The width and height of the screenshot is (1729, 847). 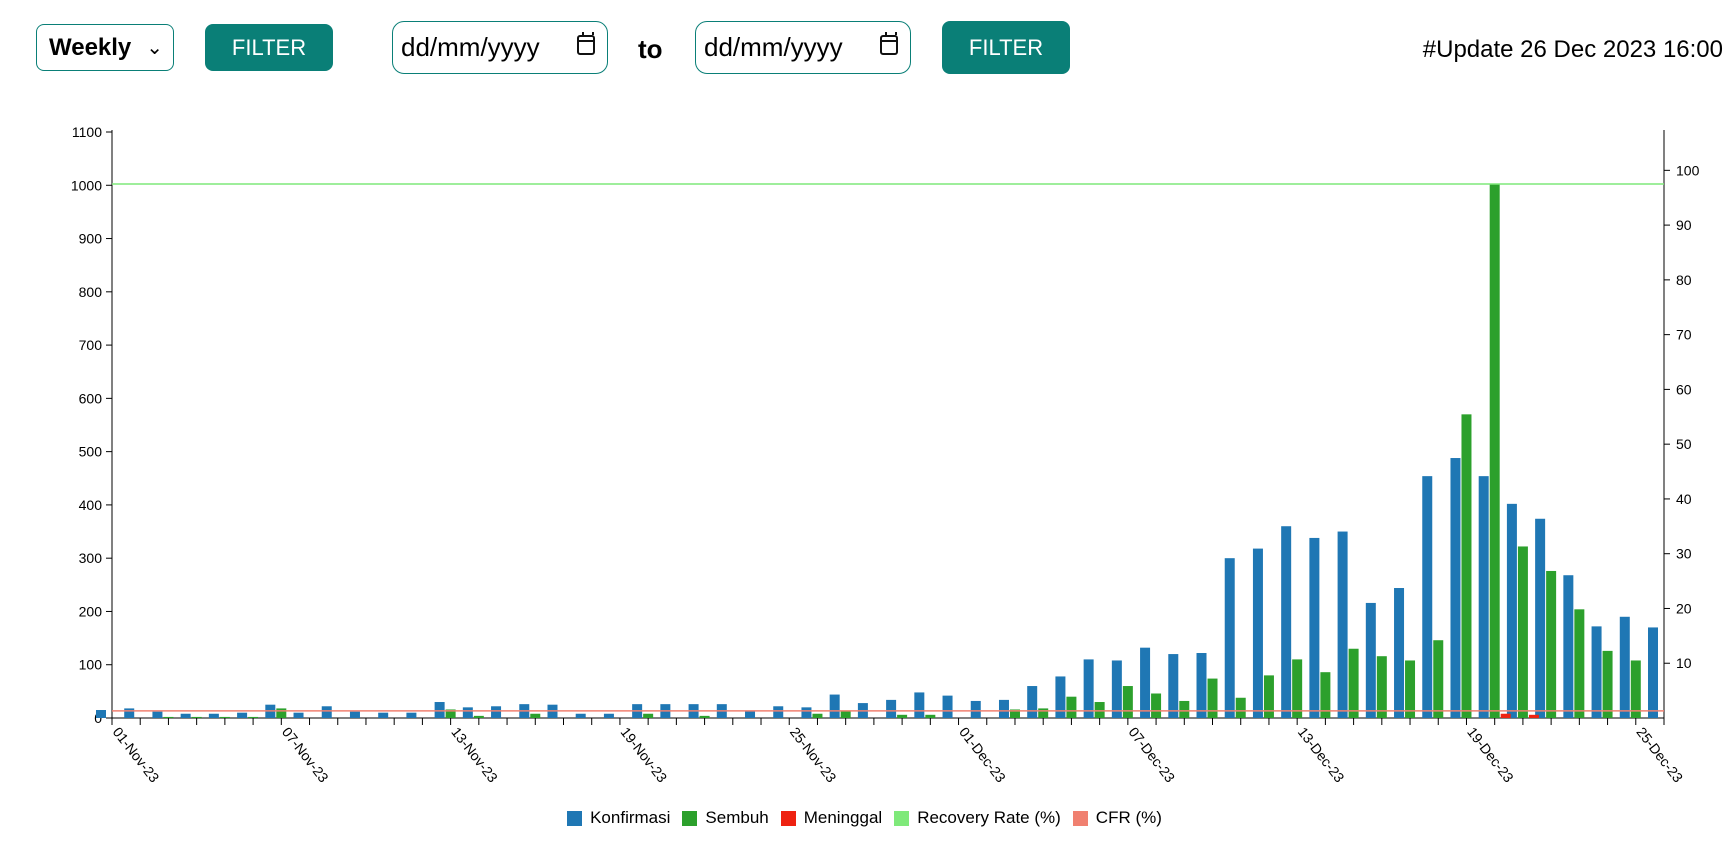 What do you see at coordinates (1490, 755) in the screenshot?
I see `x-tick-label: 19-Dec-23` at bounding box center [1490, 755].